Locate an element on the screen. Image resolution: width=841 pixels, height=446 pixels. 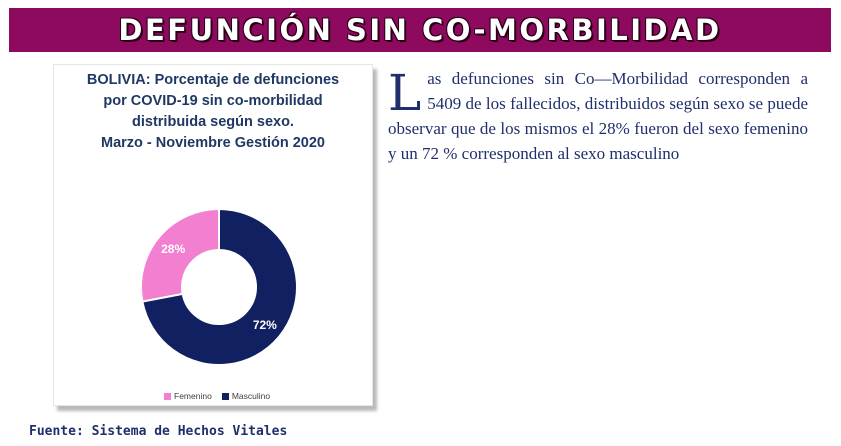
page-title: DEFUNCIÓN SIN CO-MORBILIDAD is located at coordinates (420, 30).